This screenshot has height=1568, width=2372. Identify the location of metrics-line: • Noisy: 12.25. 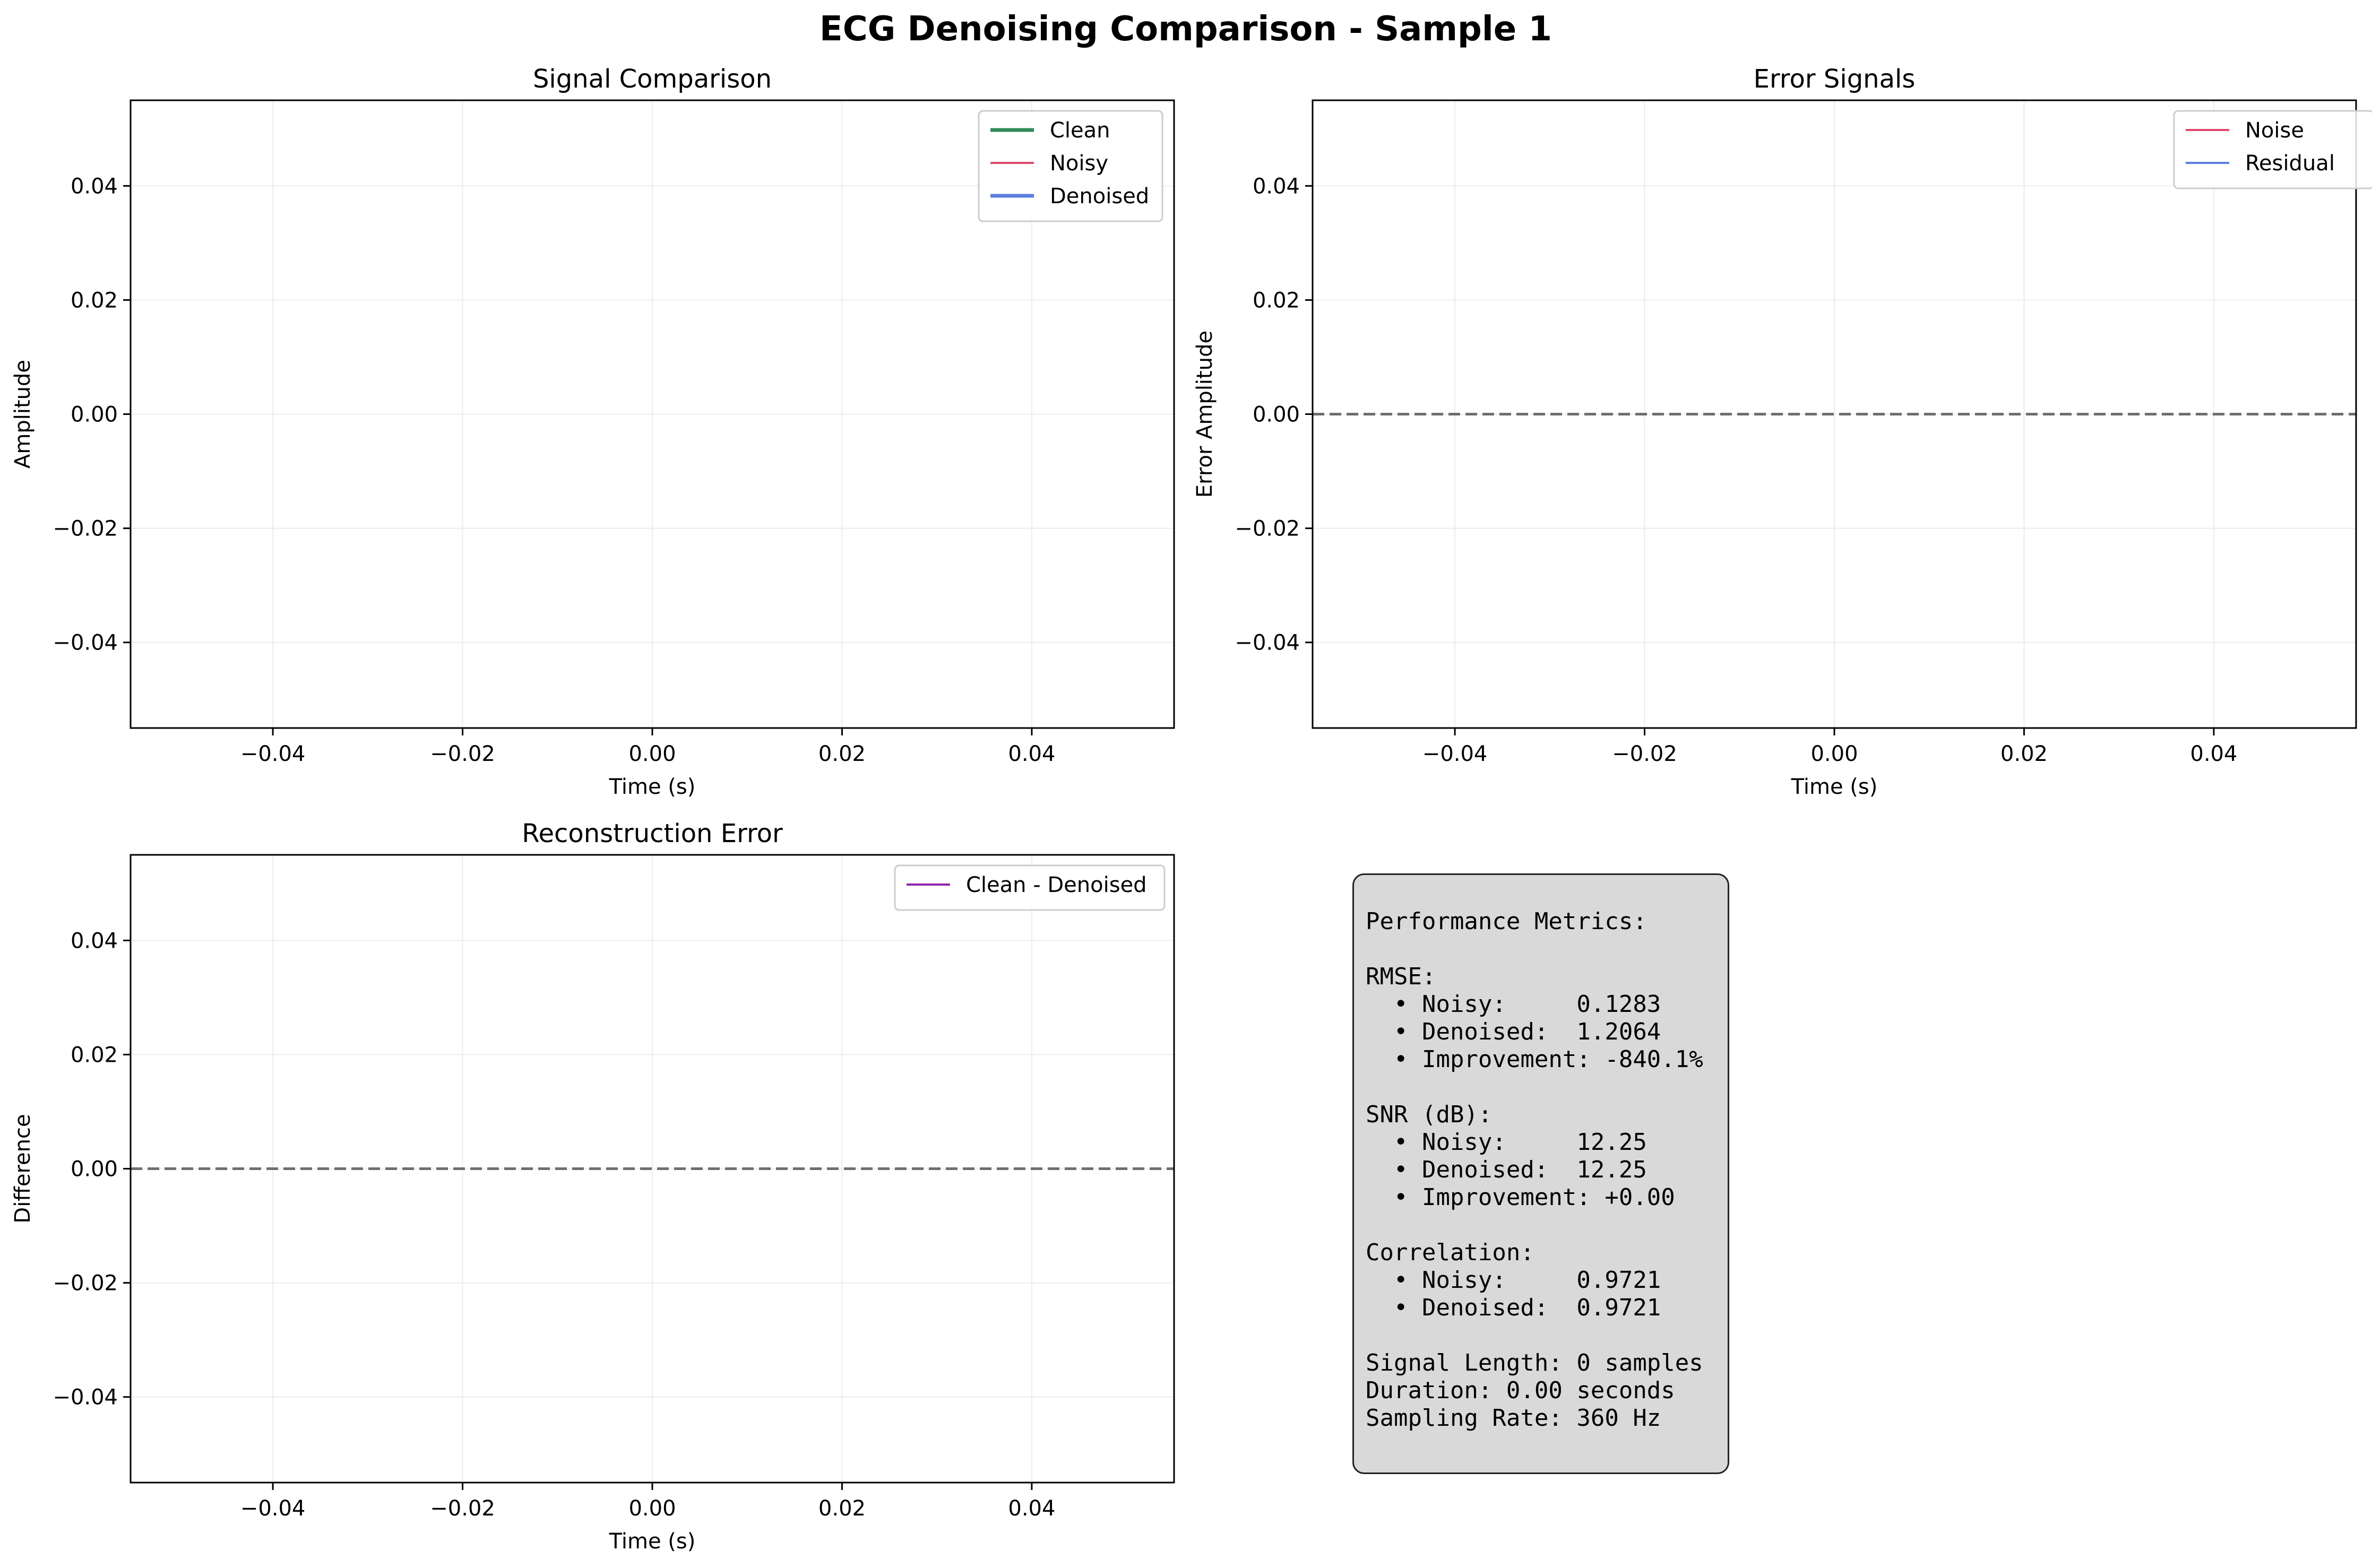
(1506, 1142).